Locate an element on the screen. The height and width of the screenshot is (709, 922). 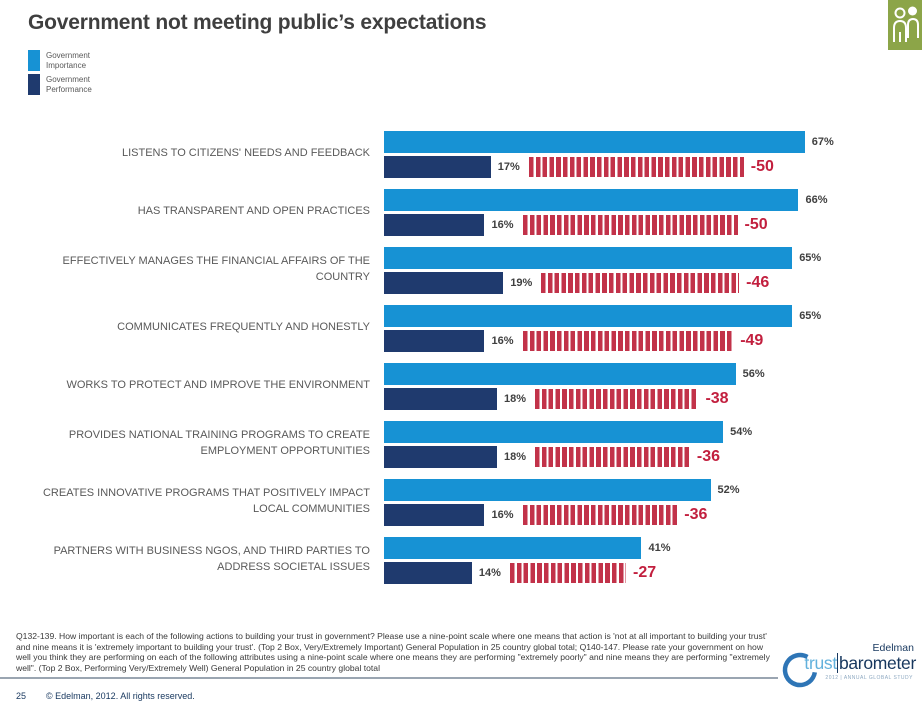
copyright: © Edelman, 2012. All rights reserved. is located at coordinates (120, 696).